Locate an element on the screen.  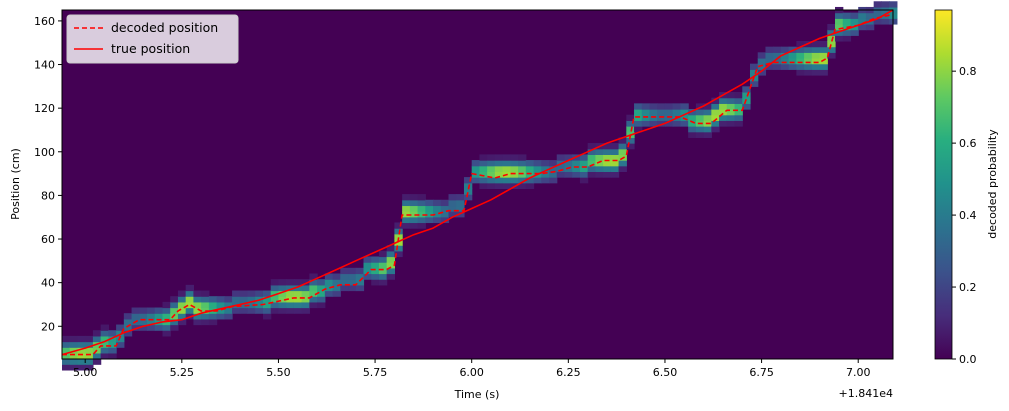
legend-box is located at coordinates (152, 39).